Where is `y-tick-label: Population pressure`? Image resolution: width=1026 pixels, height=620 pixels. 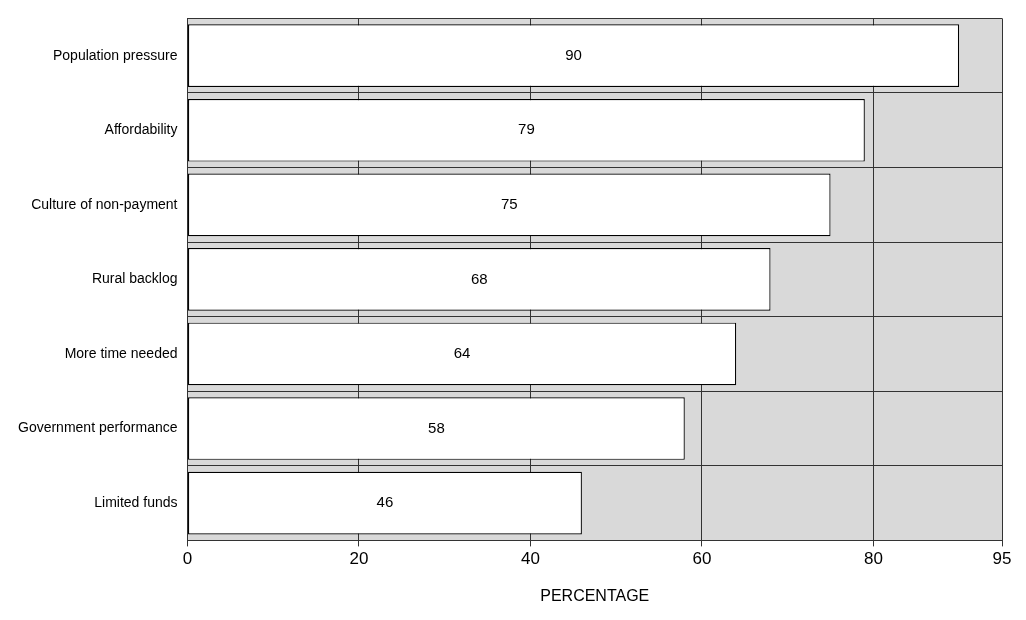
y-tick-label: Population pressure is located at coordinates (115, 54).